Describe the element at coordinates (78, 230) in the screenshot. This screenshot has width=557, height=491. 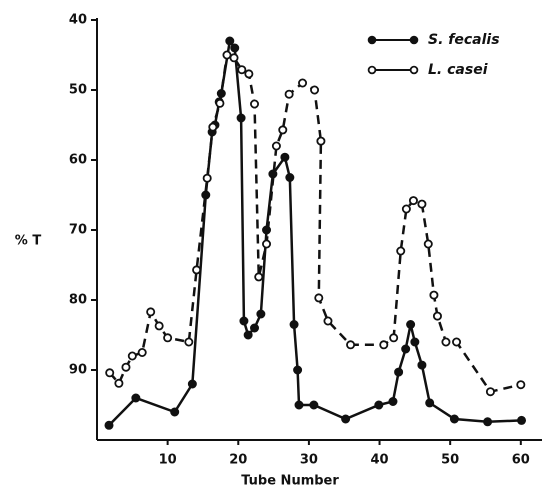
I see `y-tick-label: 70` at that location.